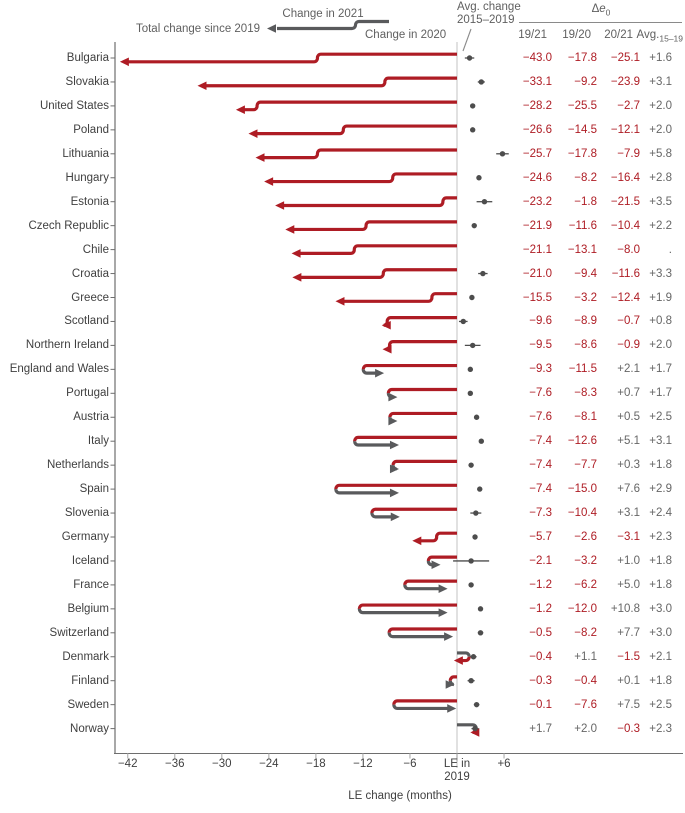  What do you see at coordinates (87, 58) in the screenshot?
I see `country-label: Bulgaria` at bounding box center [87, 58].